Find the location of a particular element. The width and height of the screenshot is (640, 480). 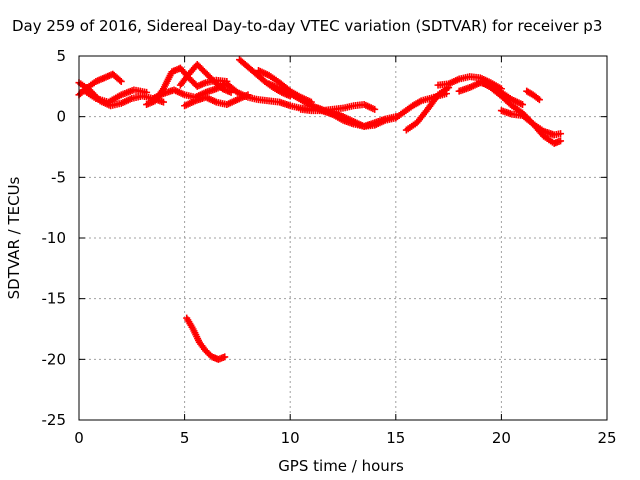

x-tick-label: 5 is located at coordinates (185, 438).